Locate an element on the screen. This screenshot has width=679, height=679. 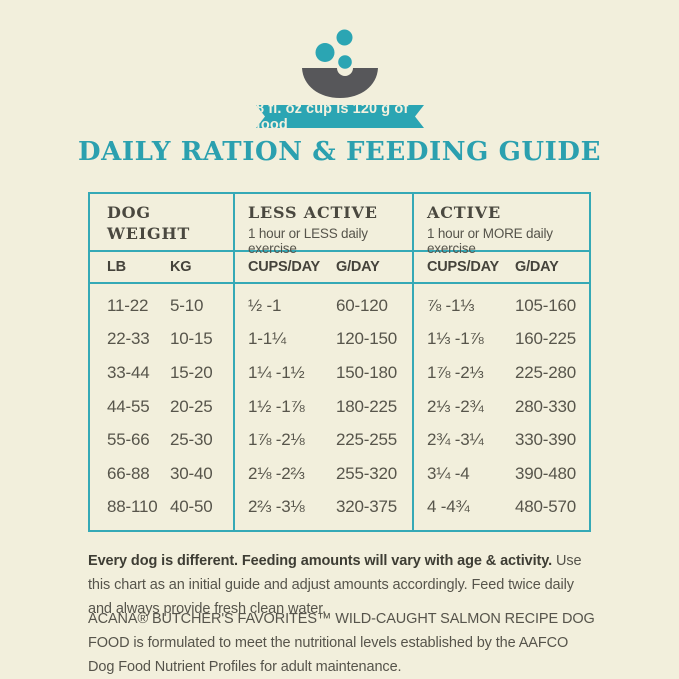
cell-lb: 88-110 is located at coordinates (132, 507).